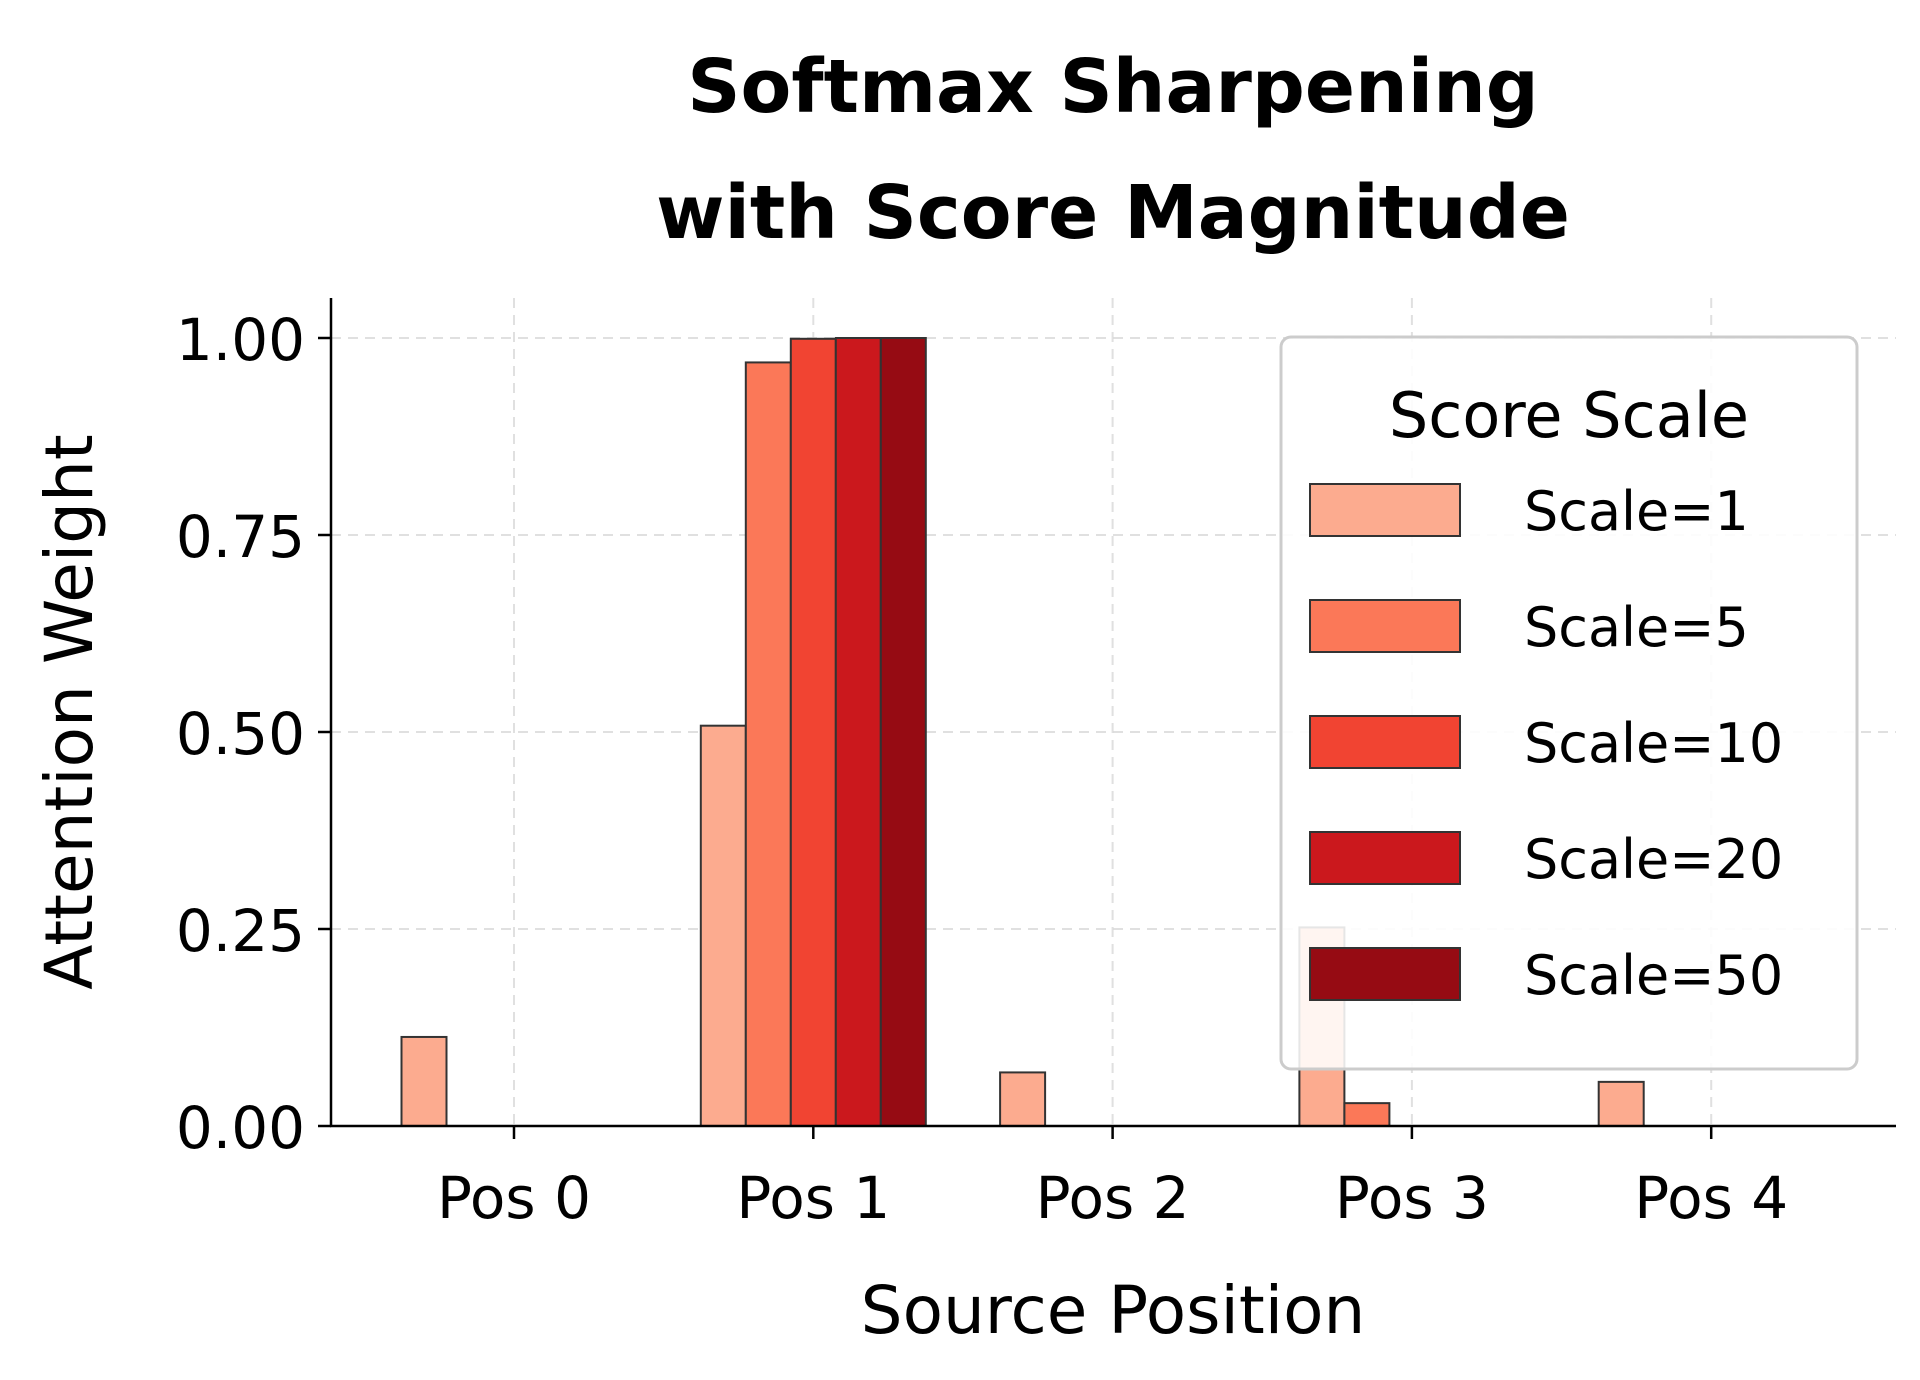 Image resolution: width=1920 pixels, height=1380 pixels. I want to click on legend-label: Scale=5, so click(1636, 627).